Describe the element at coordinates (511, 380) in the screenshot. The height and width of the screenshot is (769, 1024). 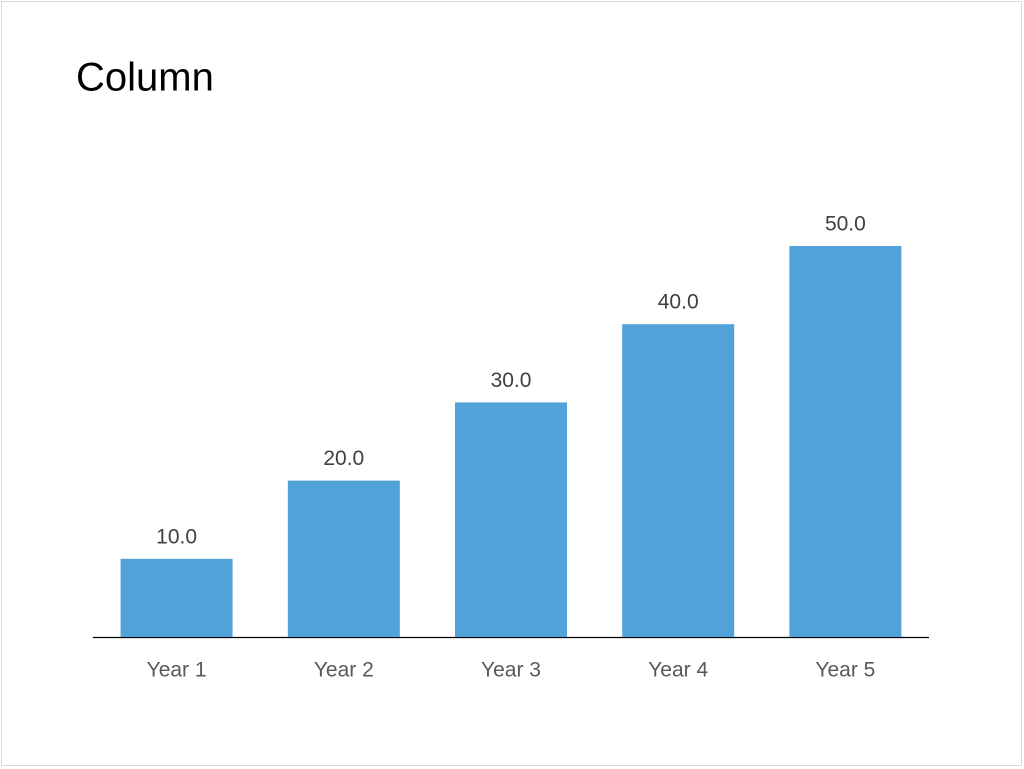
I see `value-label: 30.0` at that location.